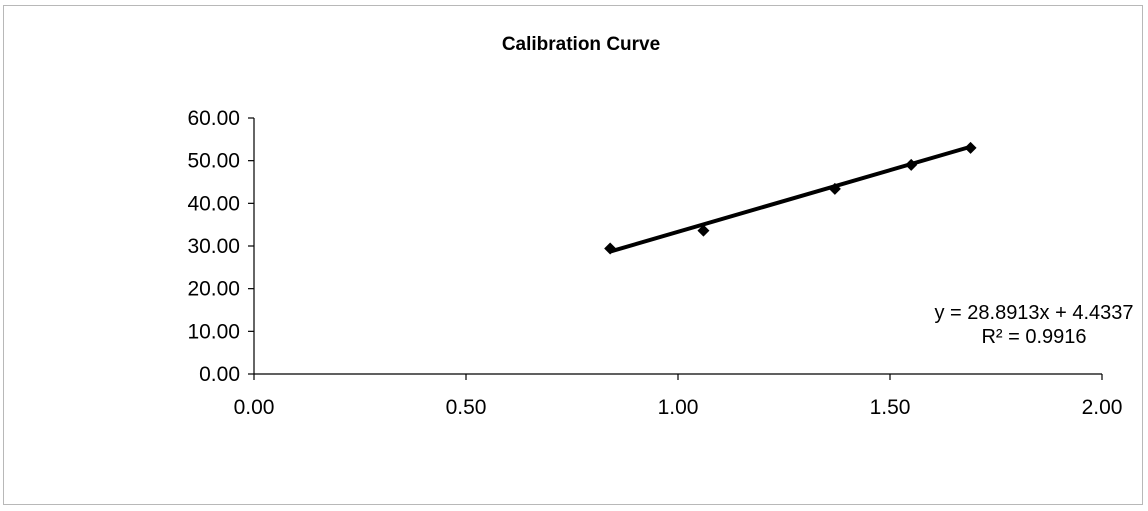 This screenshot has height=511, width=1148. I want to click on linear-trendline, so click(790, 199).